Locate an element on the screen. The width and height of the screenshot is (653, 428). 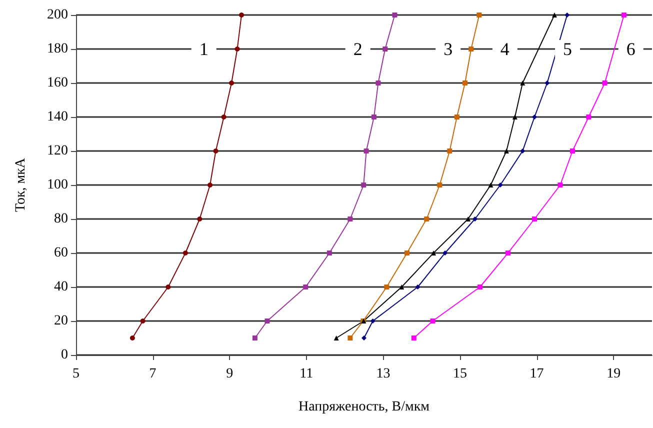
y-tick-label: 60 is located at coordinates (61, 253).